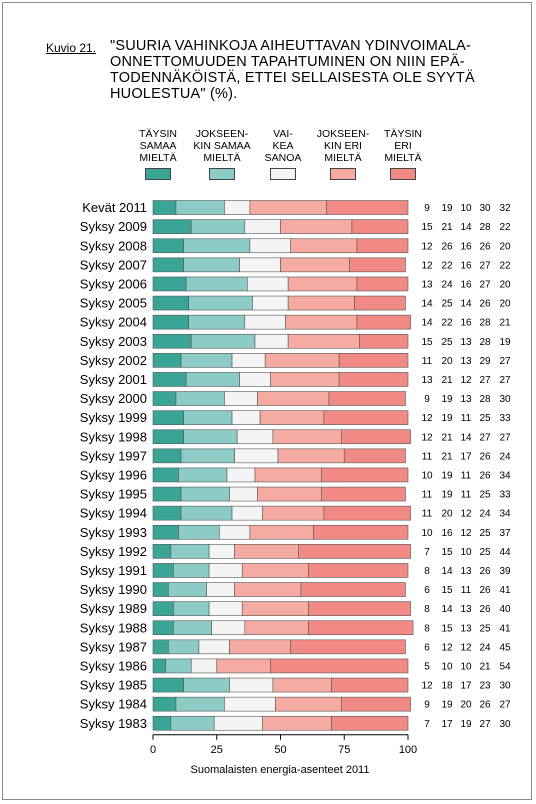 The height and width of the screenshot is (804, 536). I want to click on category-label: Syksy 2003, so click(113, 341).